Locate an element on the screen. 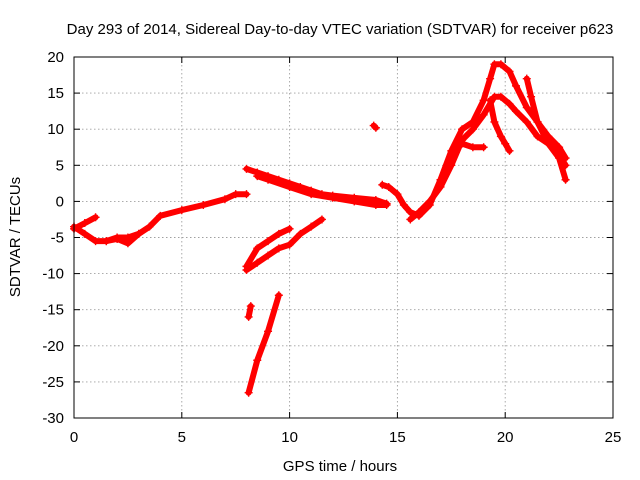 This screenshot has height=480, width=640. y-tick-label: 20 is located at coordinates (55, 57).